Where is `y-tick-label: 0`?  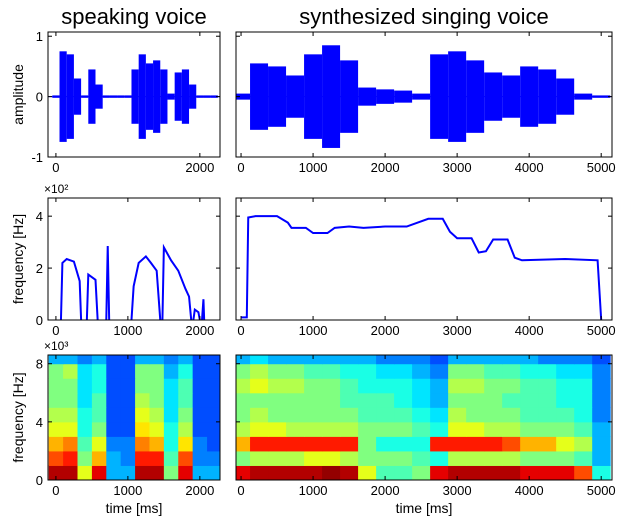
y-tick-label: 0 is located at coordinates (39, 97).